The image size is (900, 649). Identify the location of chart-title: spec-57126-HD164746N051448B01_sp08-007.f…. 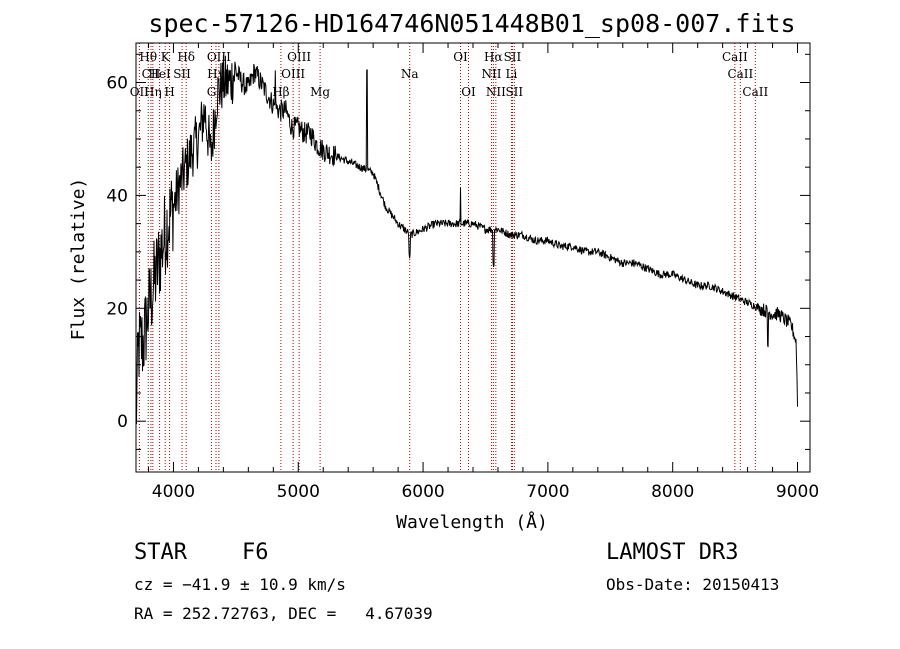
(471, 23).